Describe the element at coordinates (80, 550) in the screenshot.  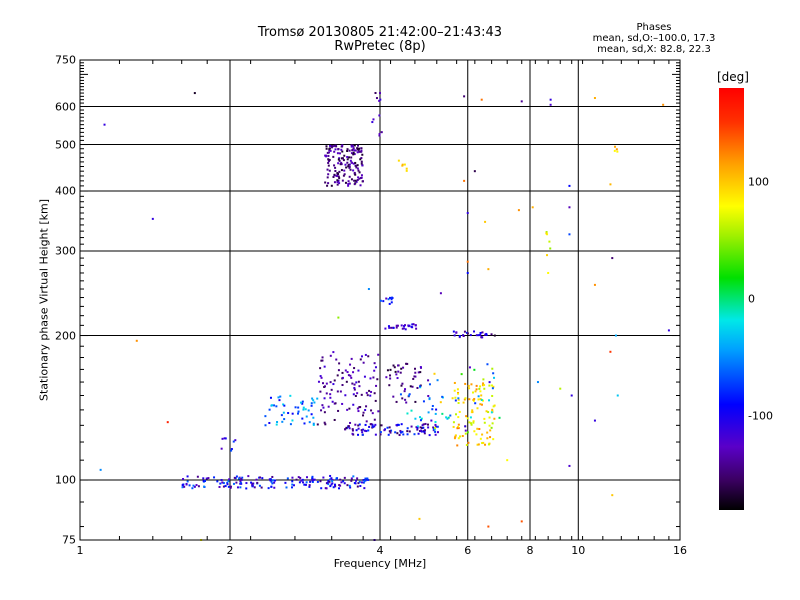
I see `x-tick-label: 1` at that location.